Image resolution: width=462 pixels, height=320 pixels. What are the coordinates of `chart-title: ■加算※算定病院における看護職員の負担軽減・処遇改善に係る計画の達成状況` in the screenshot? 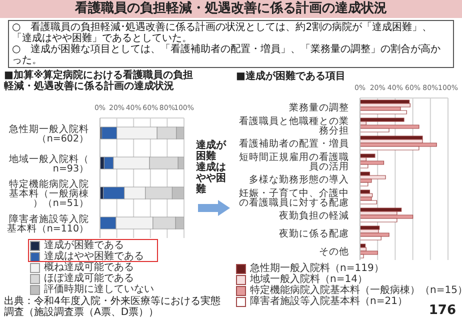 It's located at (99, 81).